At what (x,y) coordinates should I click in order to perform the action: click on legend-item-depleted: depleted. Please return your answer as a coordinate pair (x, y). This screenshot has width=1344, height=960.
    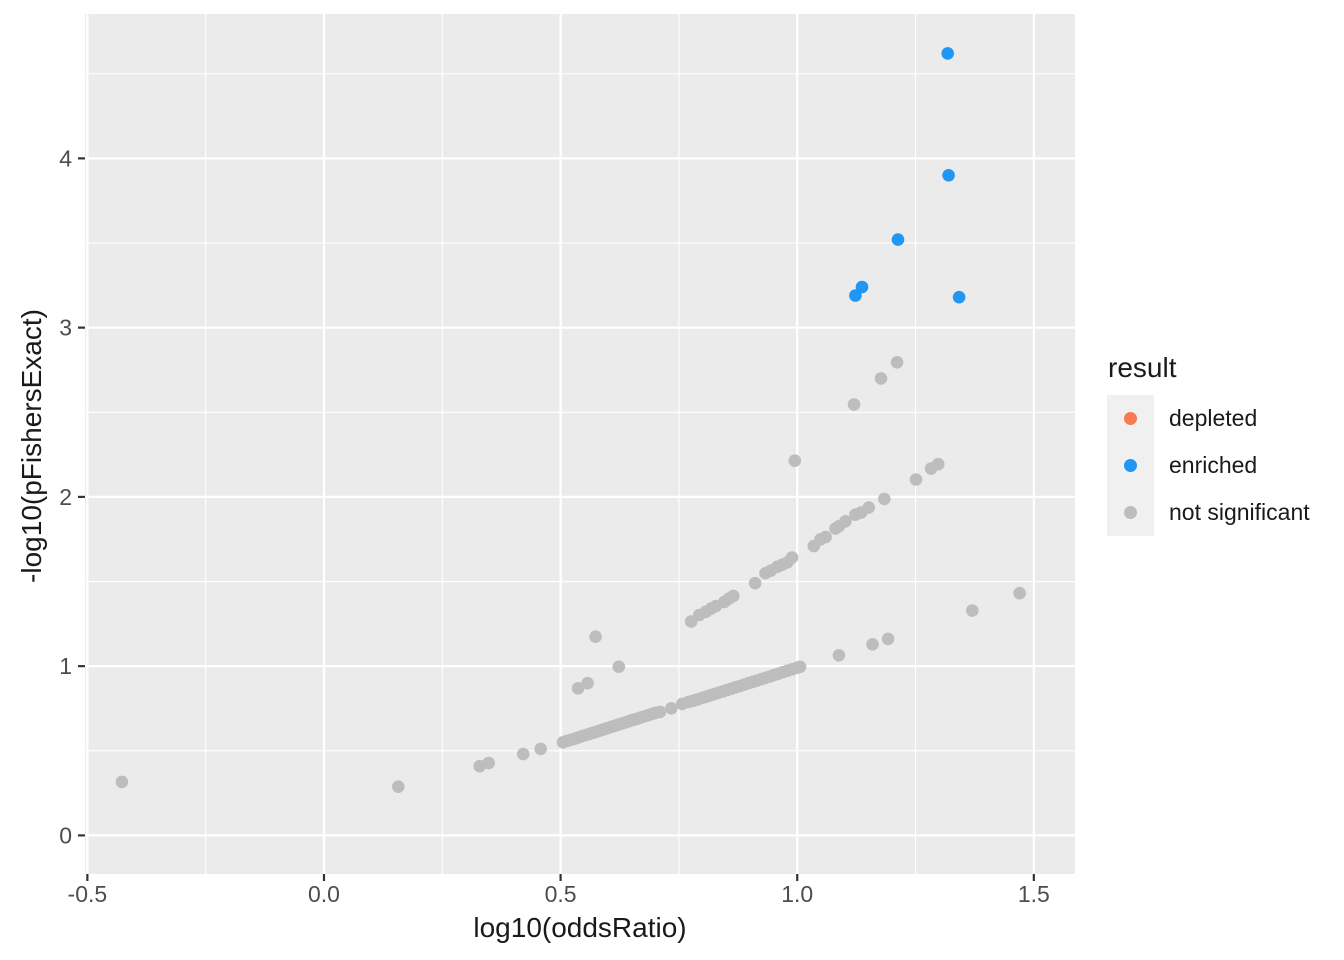
    Looking at the image, I should click on (1208, 418).